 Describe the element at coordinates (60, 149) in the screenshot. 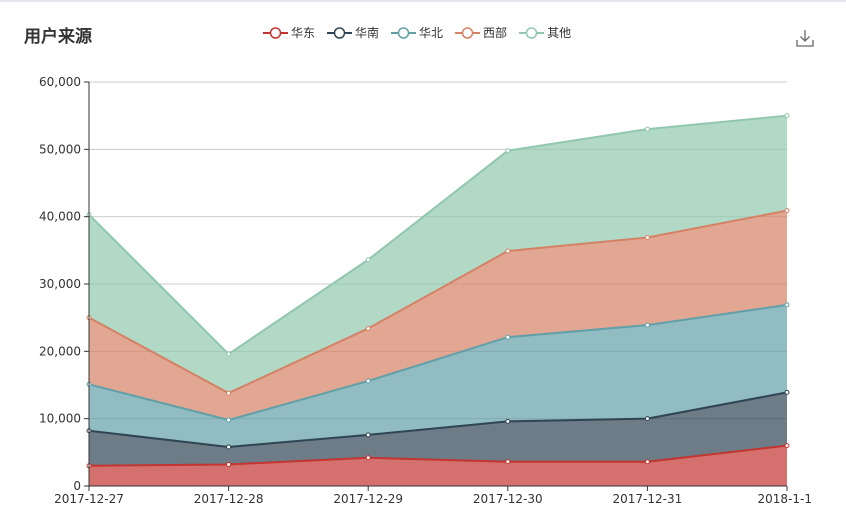

I see `y-tick-label: 50,000` at that location.